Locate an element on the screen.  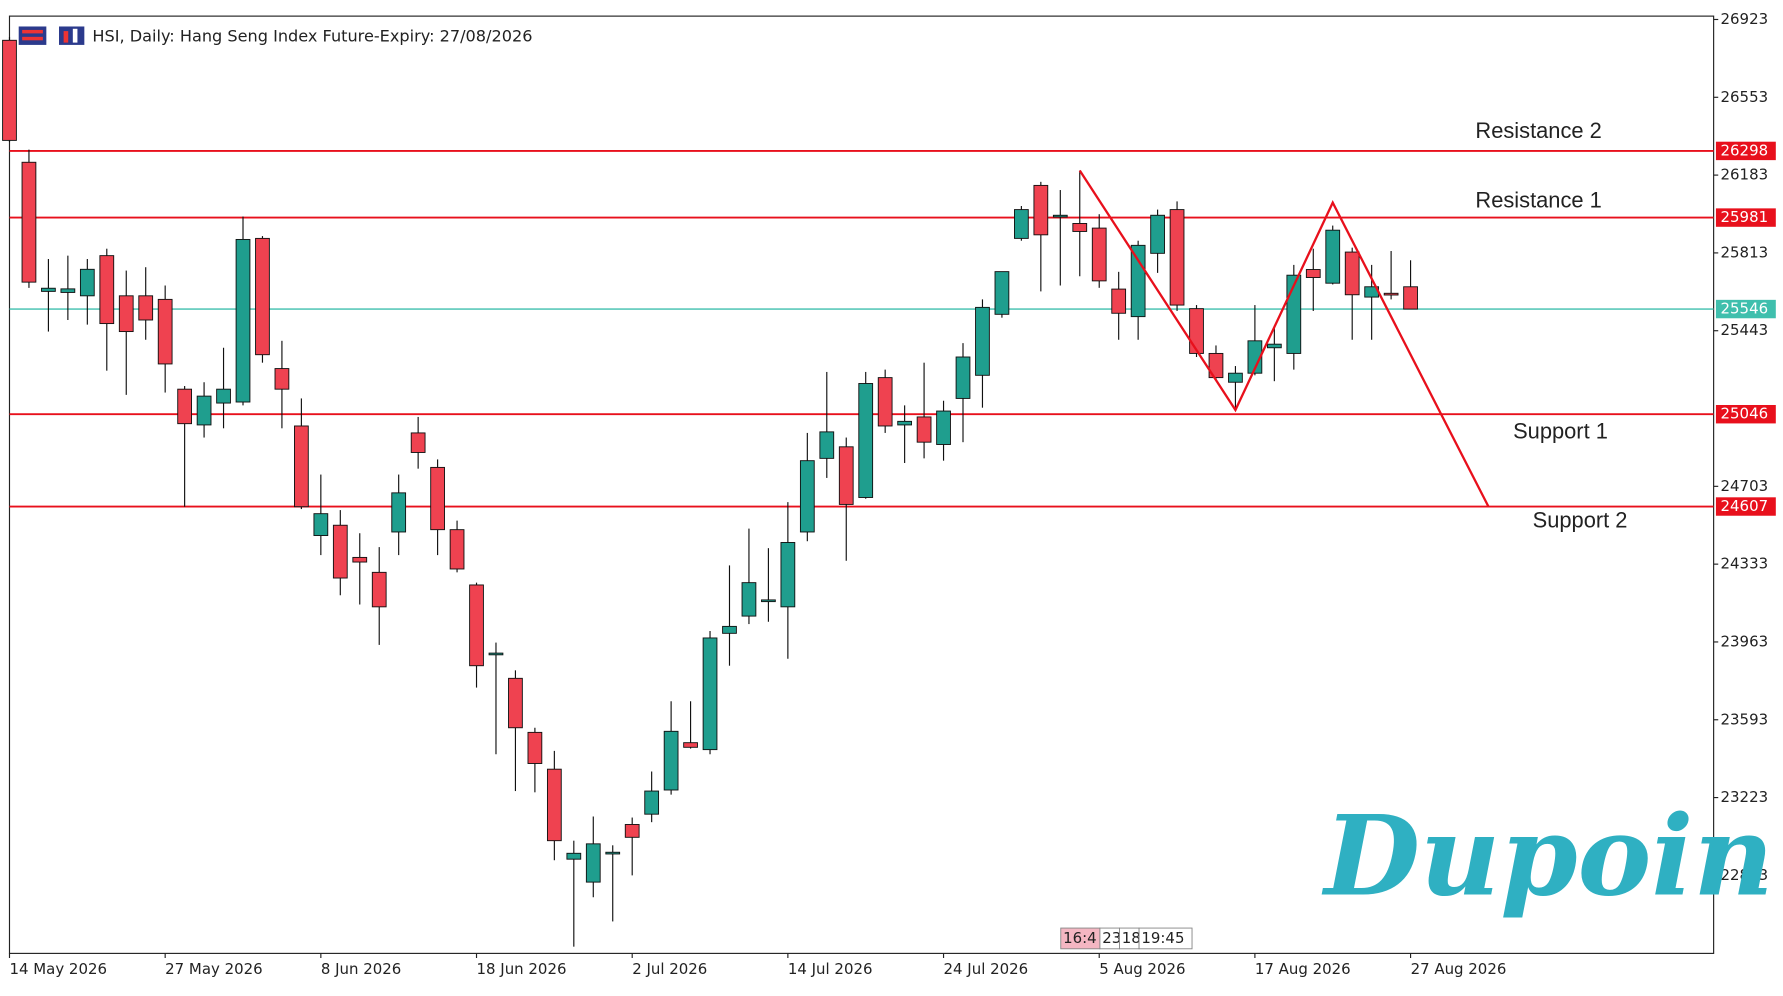
y-tick-label: 25443 is located at coordinates (1745, 330).